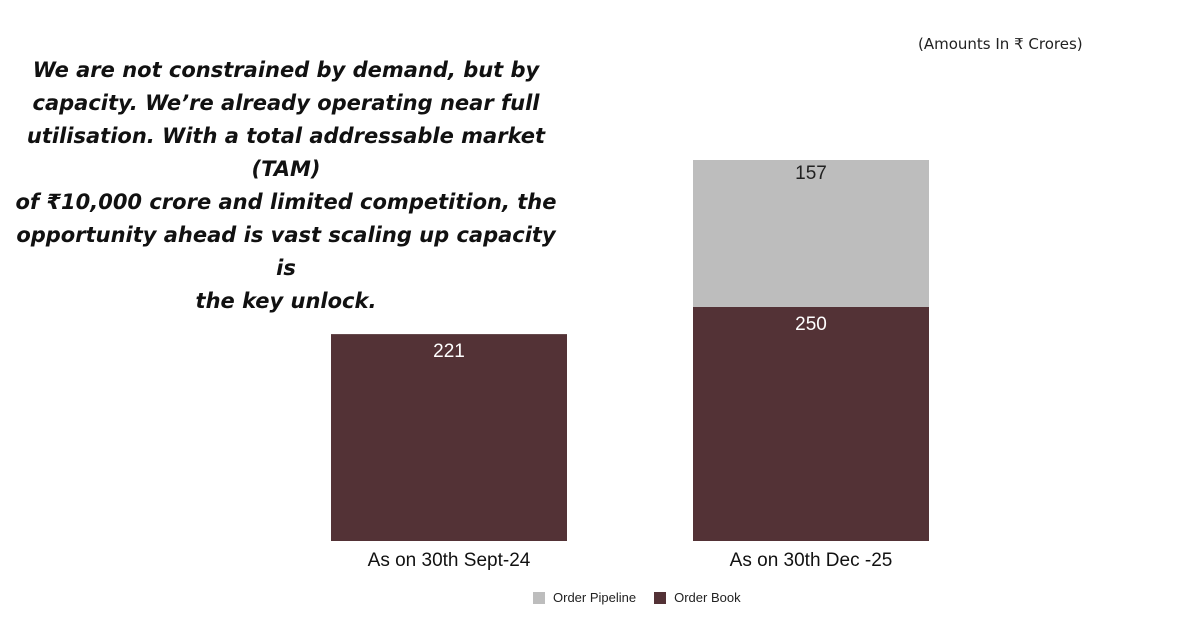  What do you see at coordinates (646, 597) in the screenshot?
I see `chart-legend: Order Pipeline Order Book` at bounding box center [646, 597].